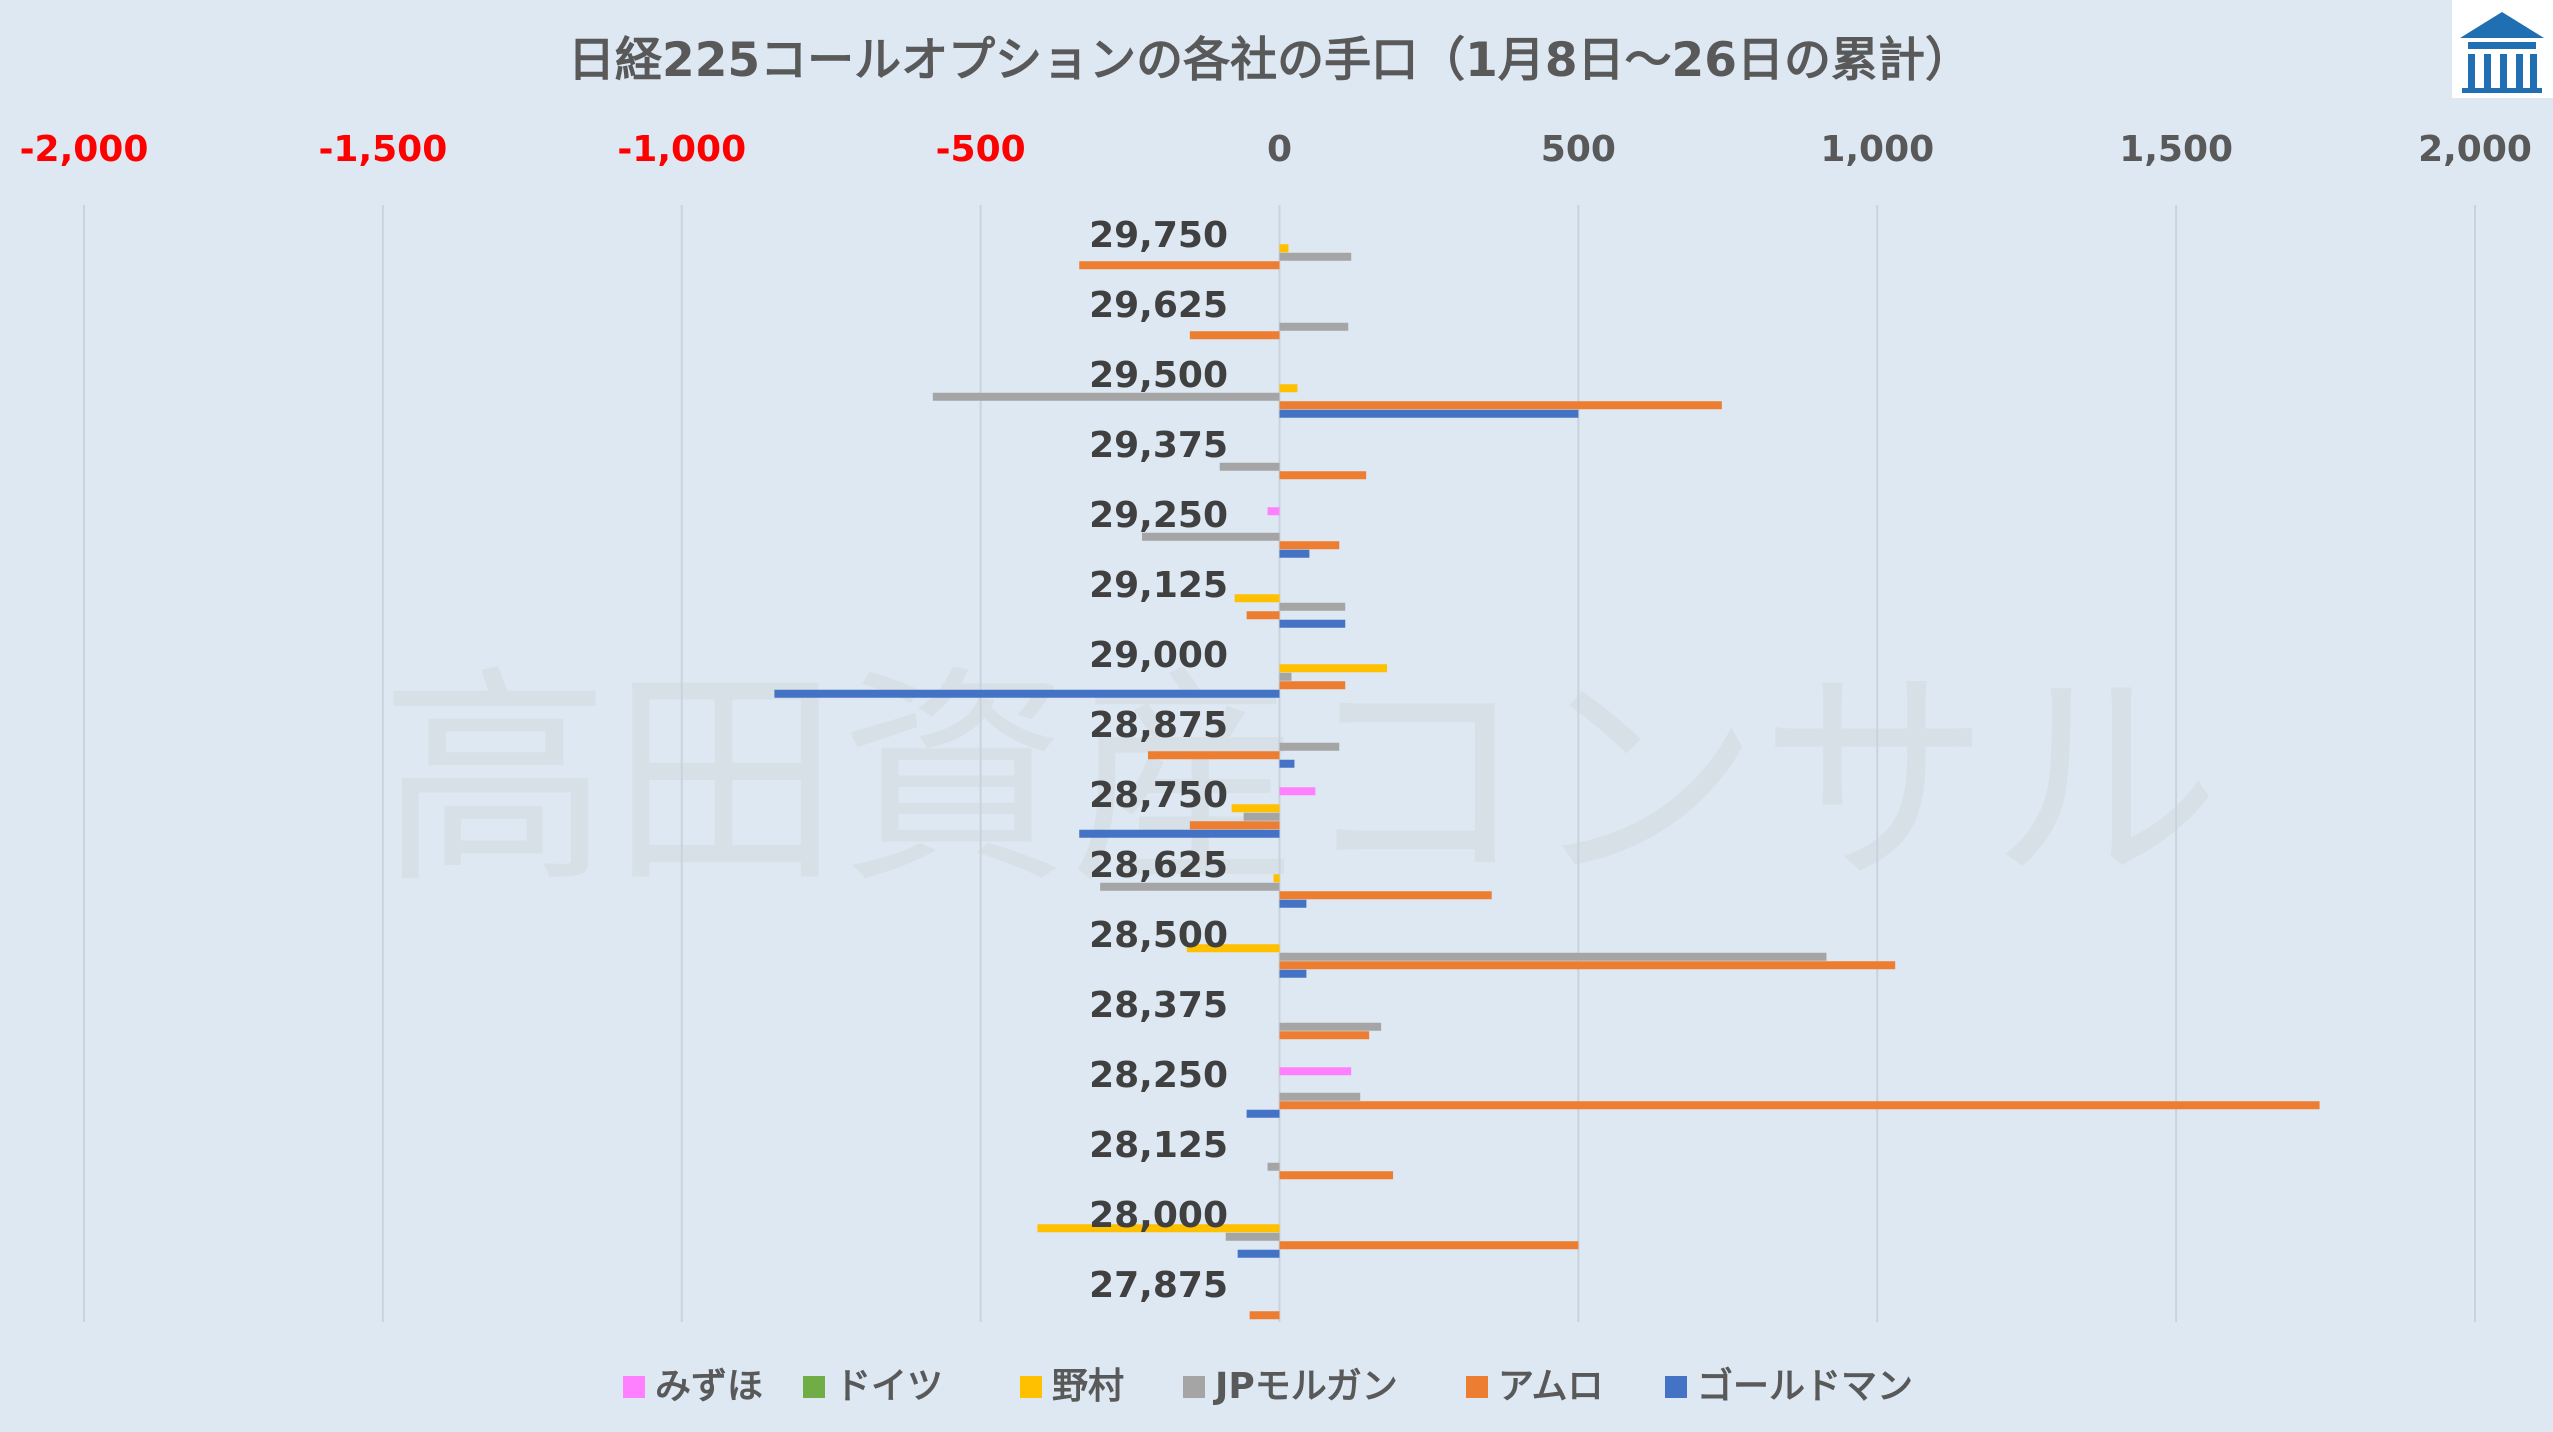  What do you see at coordinates (2475, 149) in the screenshot?
I see `x-tick-label: 2,000` at bounding box center [2475, 149].